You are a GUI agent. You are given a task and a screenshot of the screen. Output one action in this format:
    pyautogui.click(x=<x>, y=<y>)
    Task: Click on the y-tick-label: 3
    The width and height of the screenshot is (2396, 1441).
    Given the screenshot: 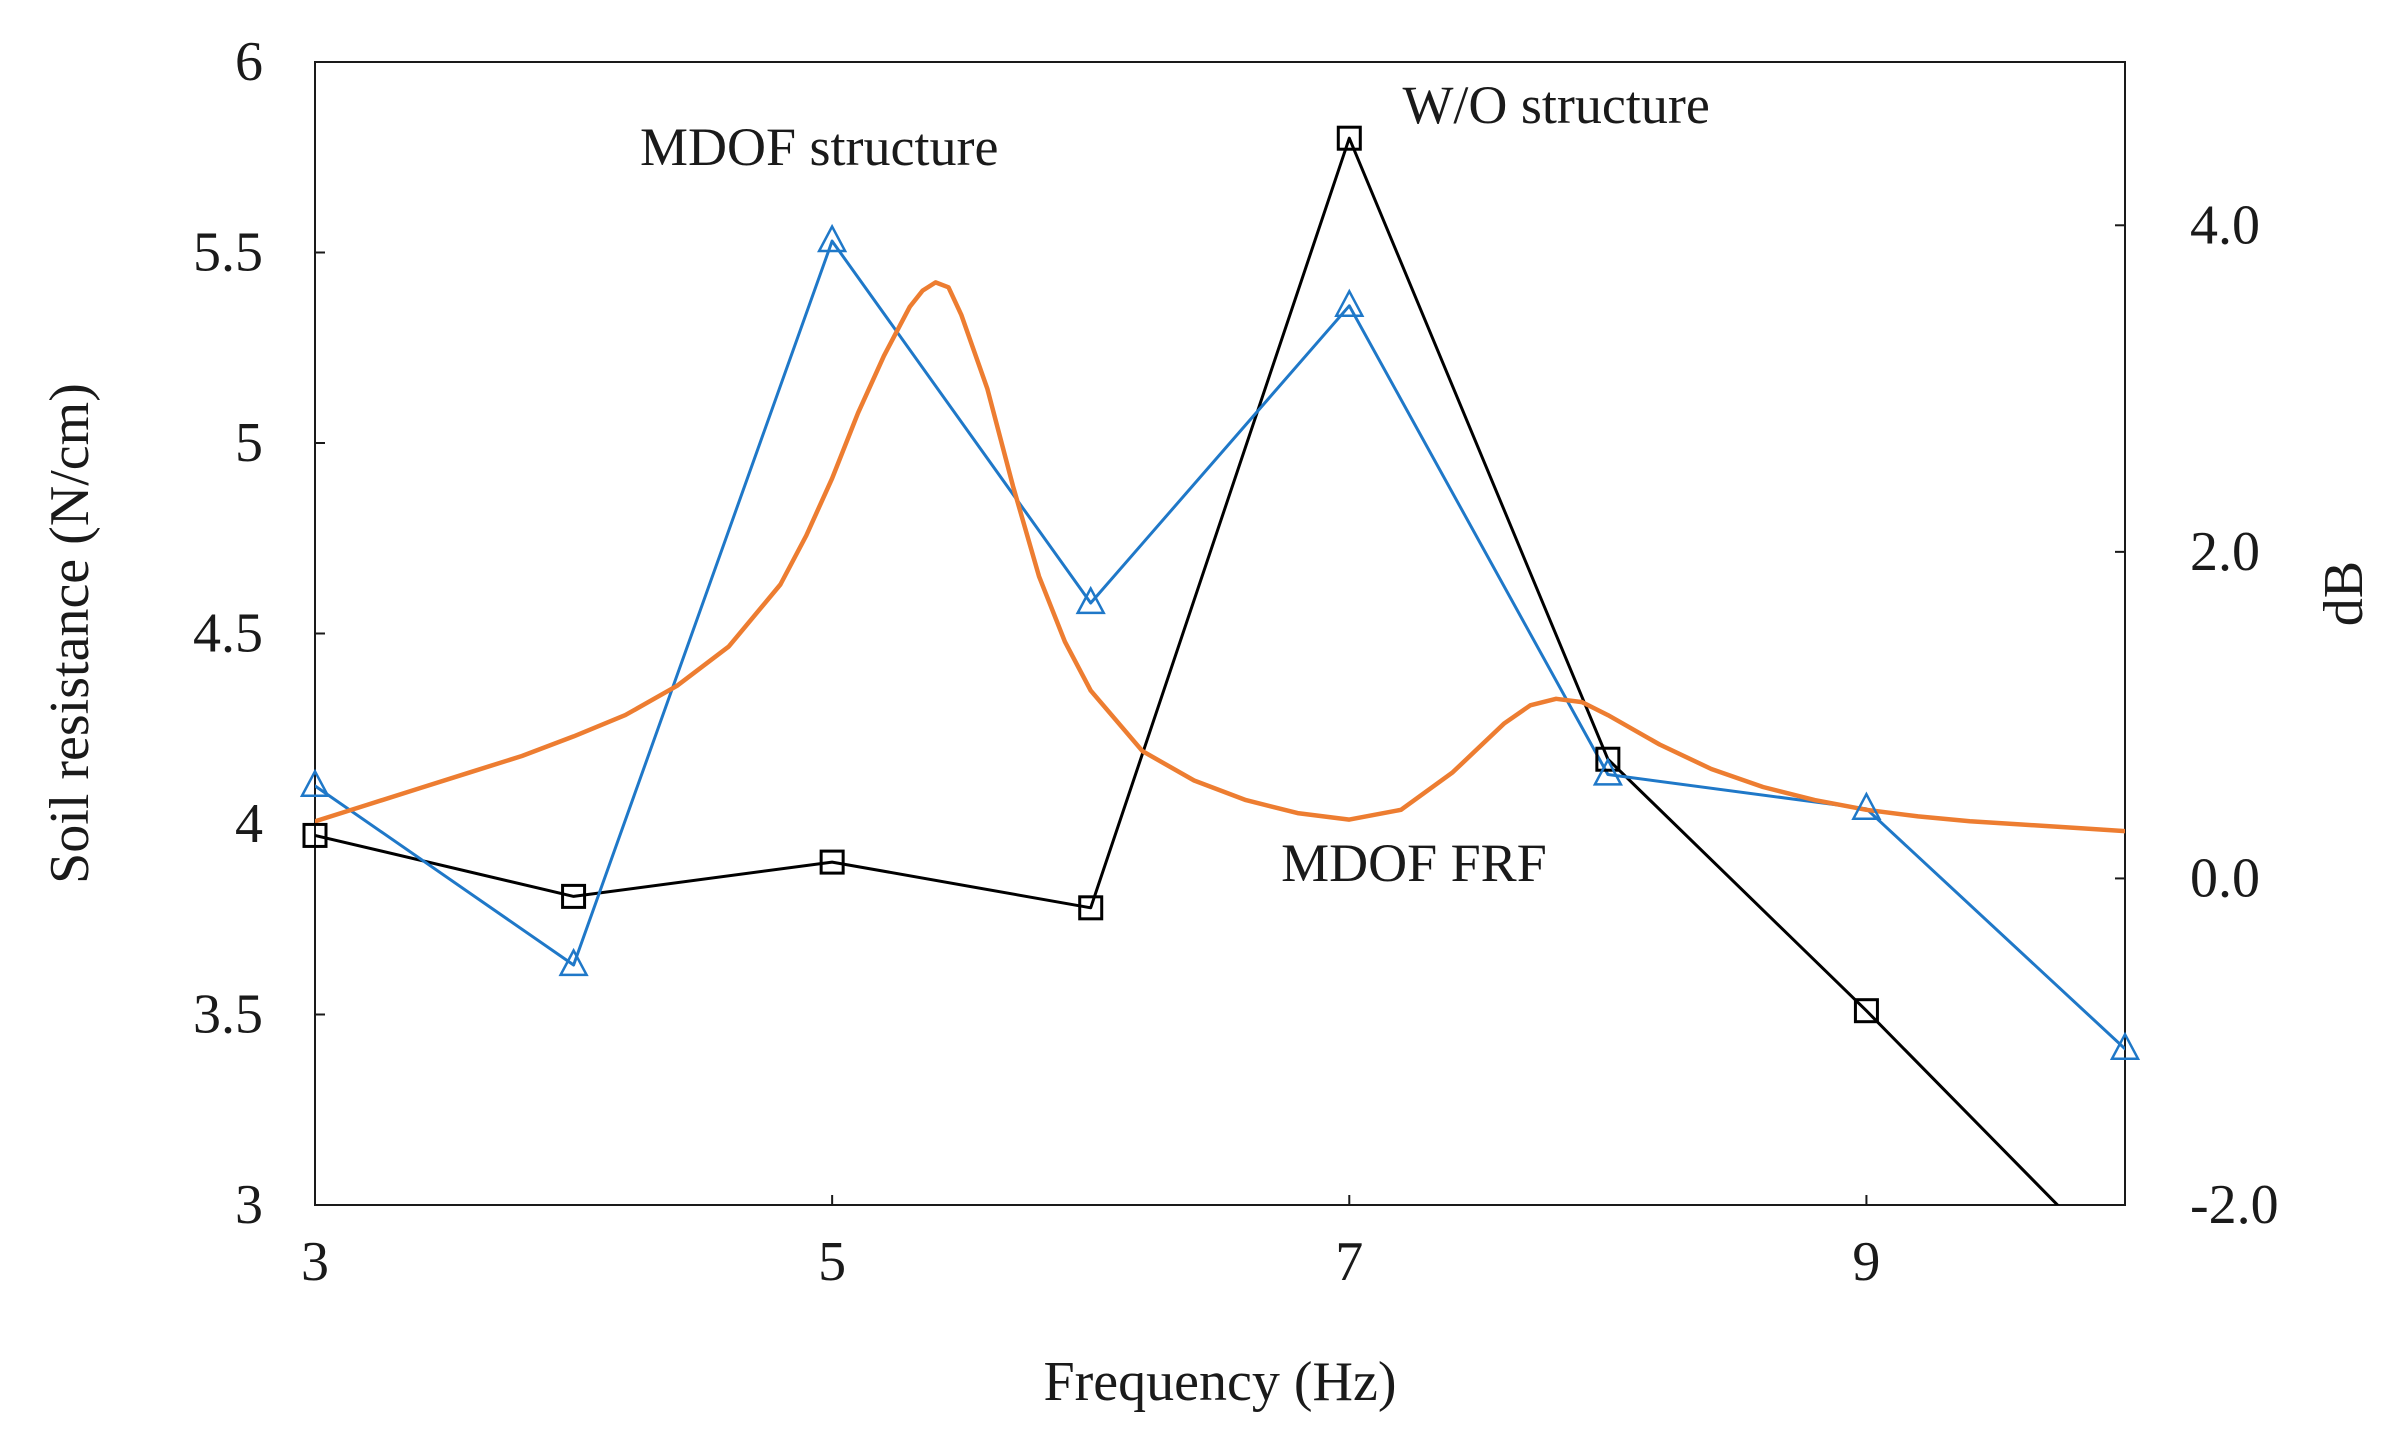 What is the action you would take?
    pyautogui.click(x=249, y=1205)
    